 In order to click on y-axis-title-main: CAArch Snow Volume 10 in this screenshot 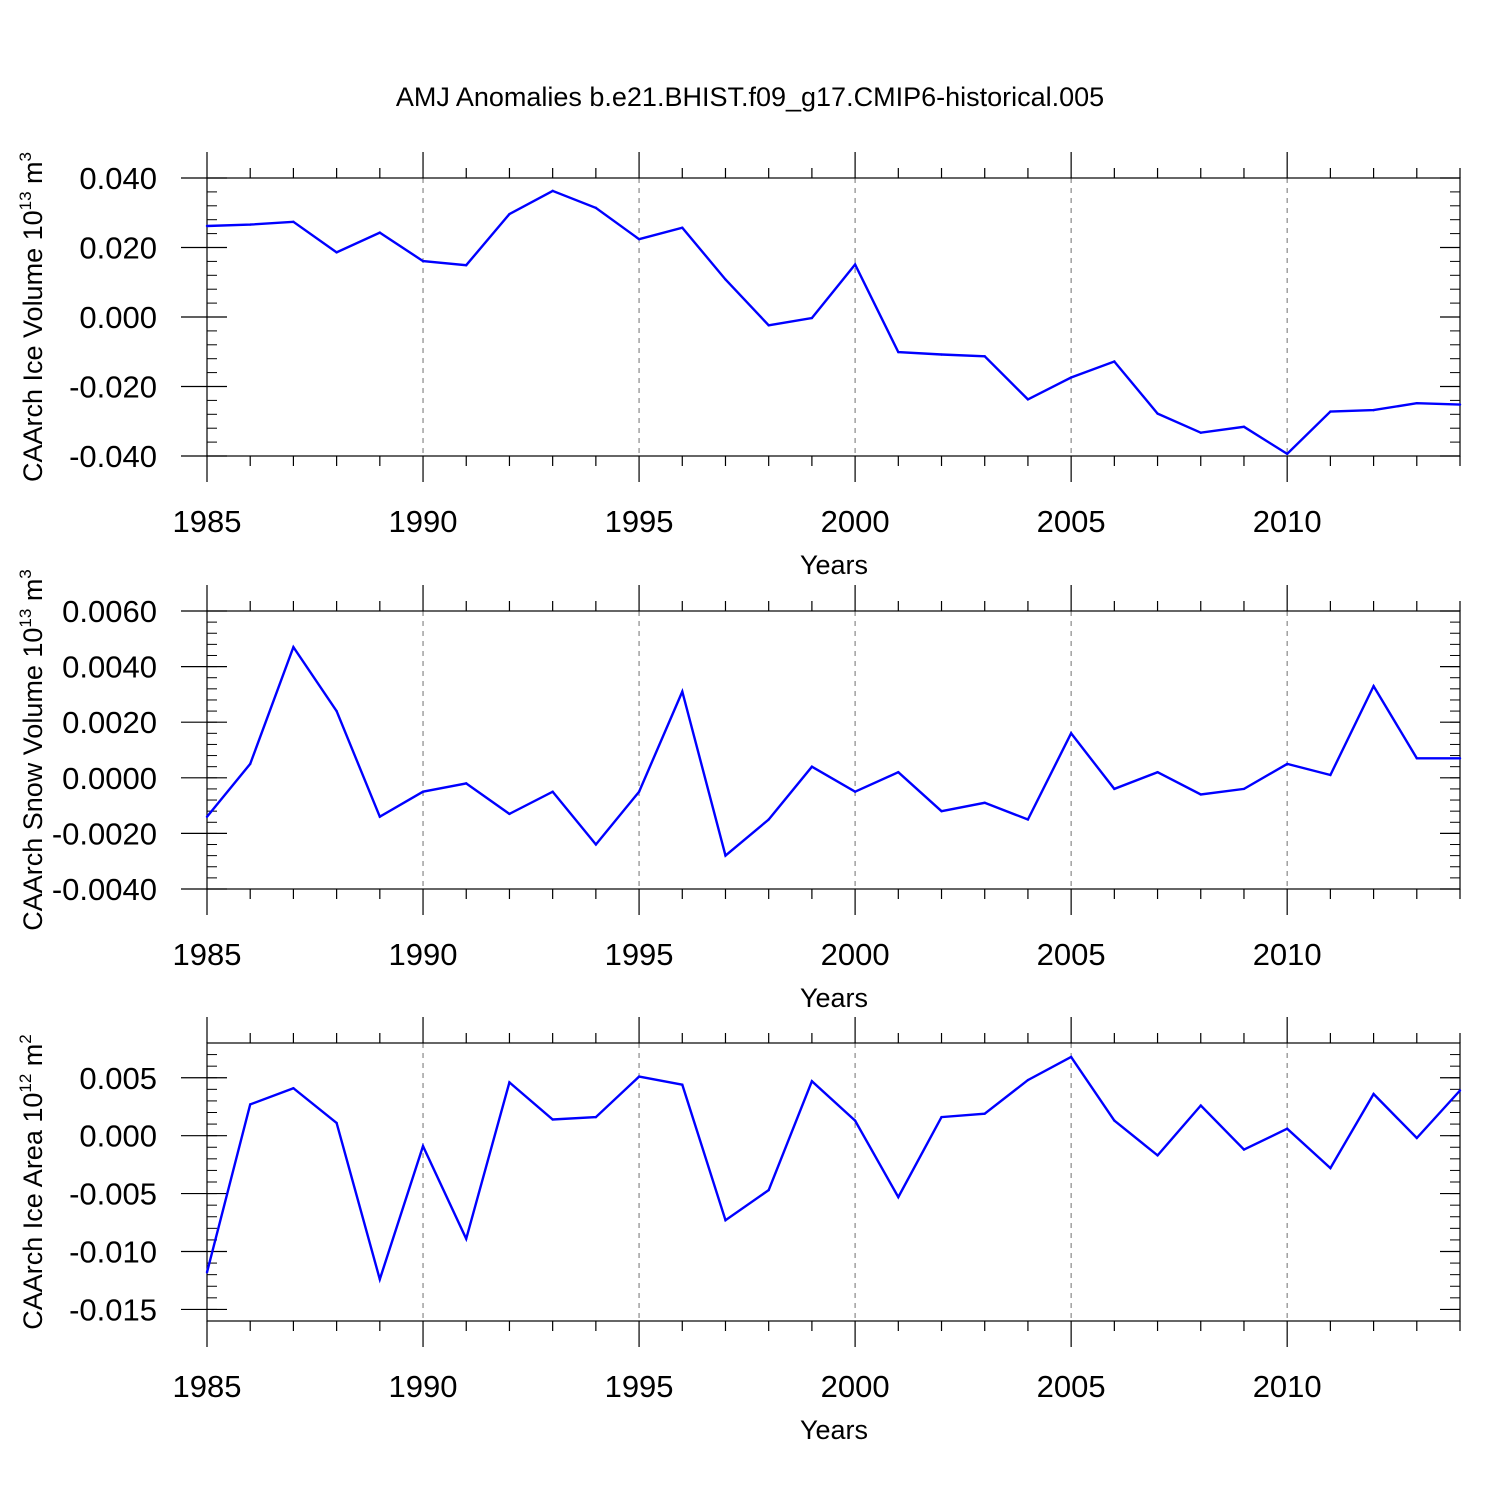, I will do `click(33, 779)`.